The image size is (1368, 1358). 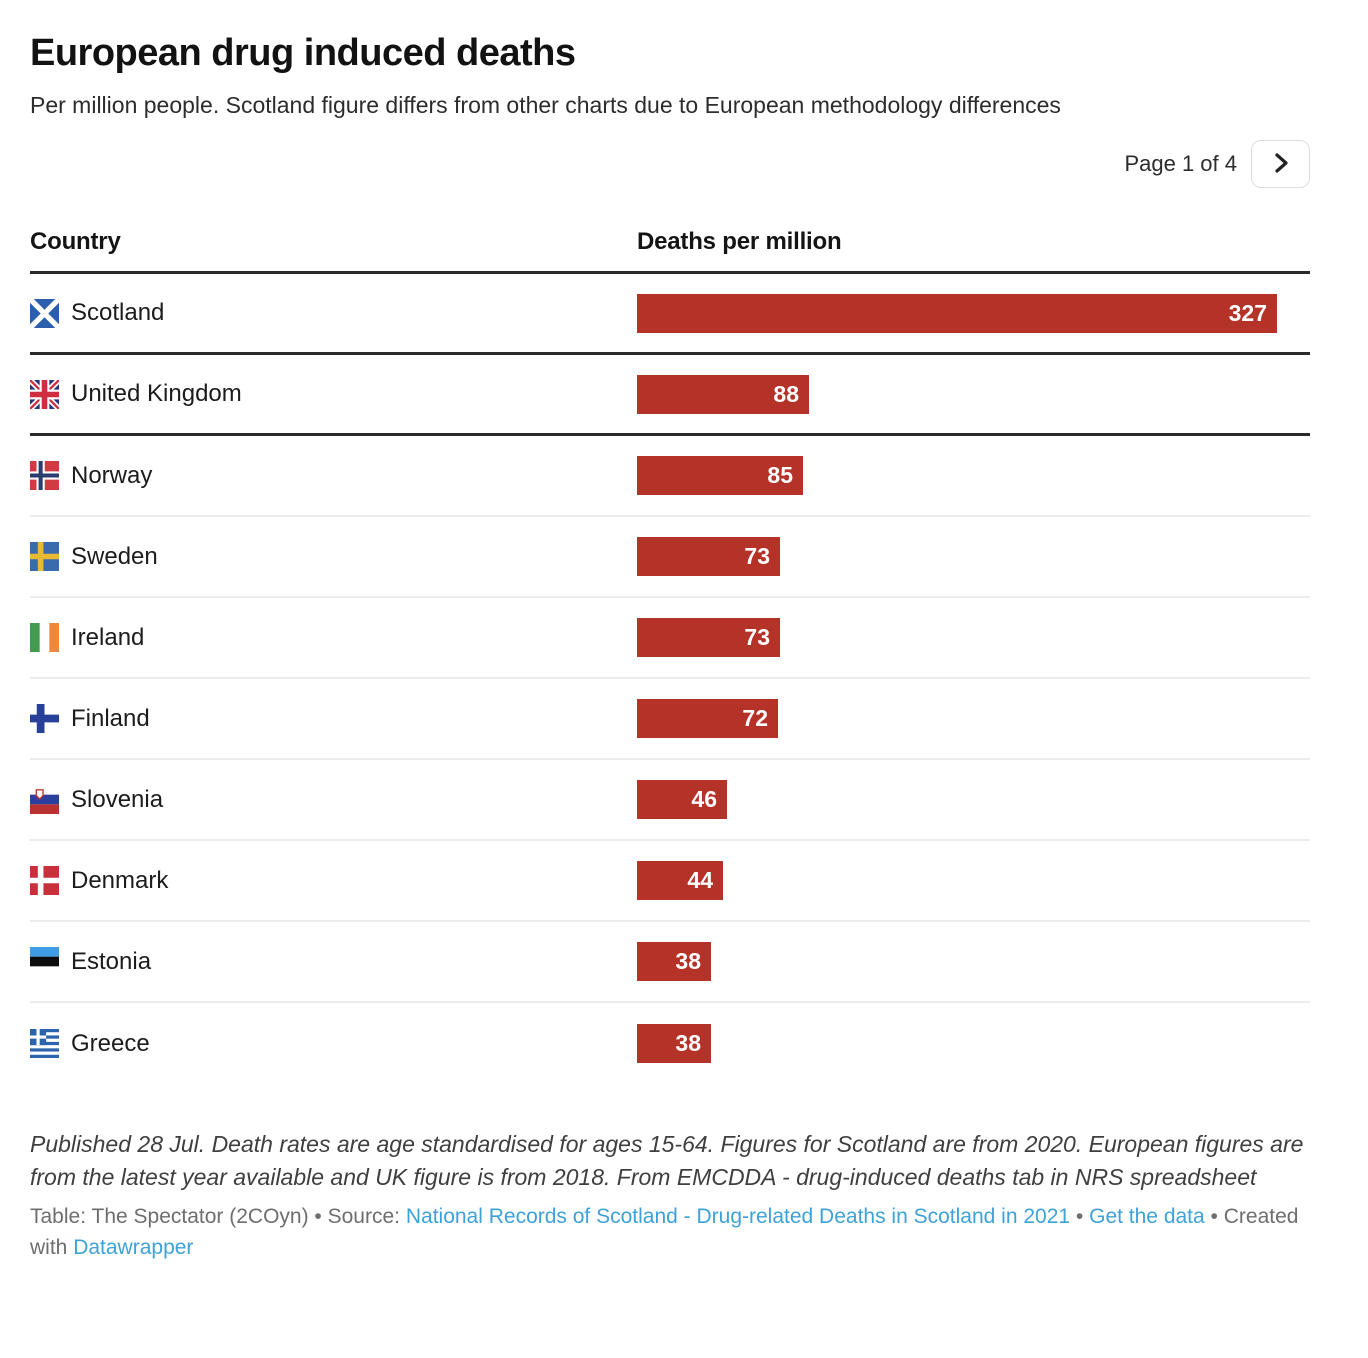 I want to click on country-cell: Ireland, so click(x=333, y=637).